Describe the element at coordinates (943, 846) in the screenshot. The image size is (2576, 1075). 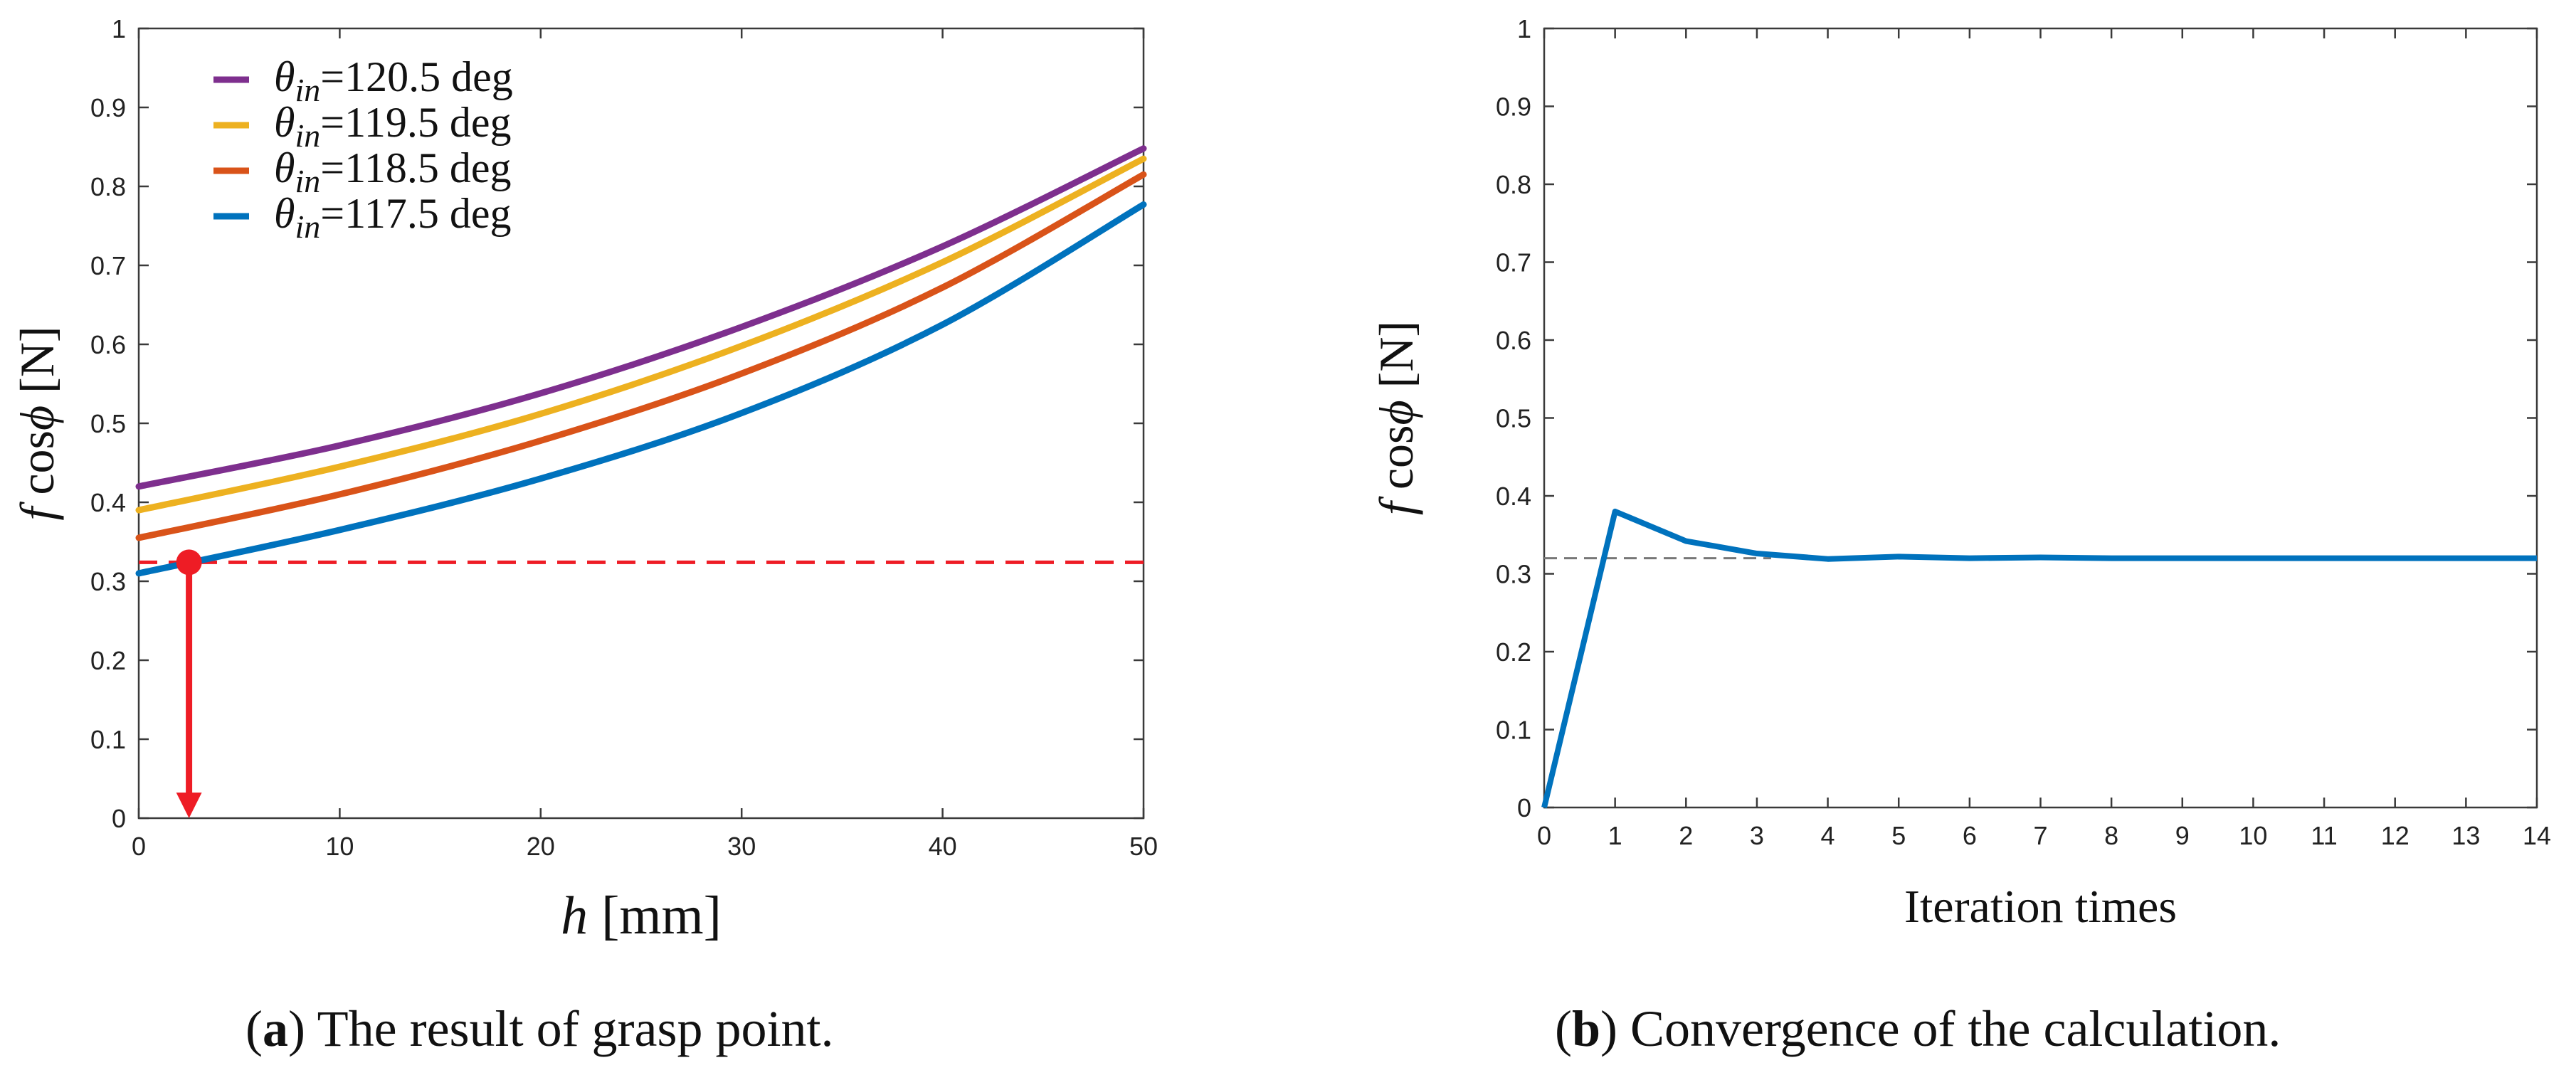
I see `x-tick-label: 40` at that location.